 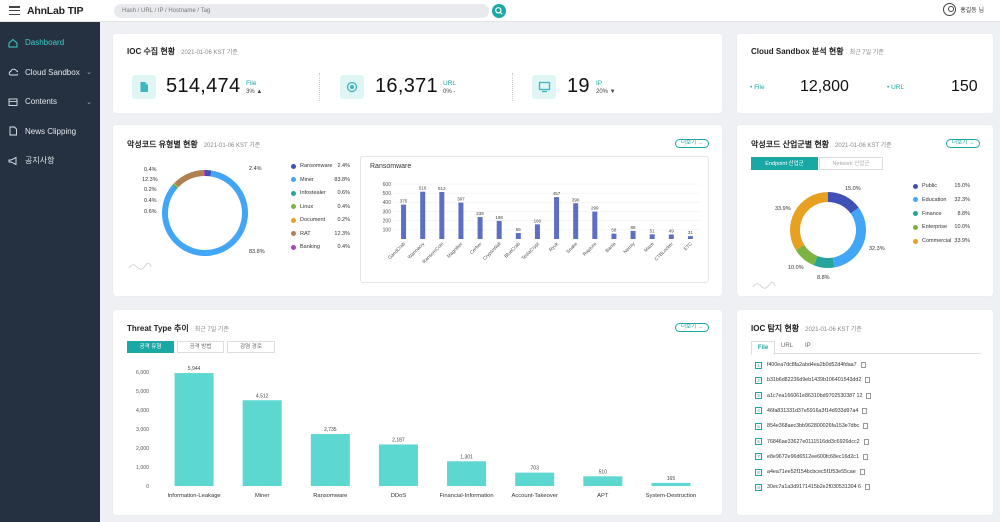 What do you see at coordinates (932, 241) in the screenshot?
I see `legend-item: Commercial` at bounding box center [932, 241].